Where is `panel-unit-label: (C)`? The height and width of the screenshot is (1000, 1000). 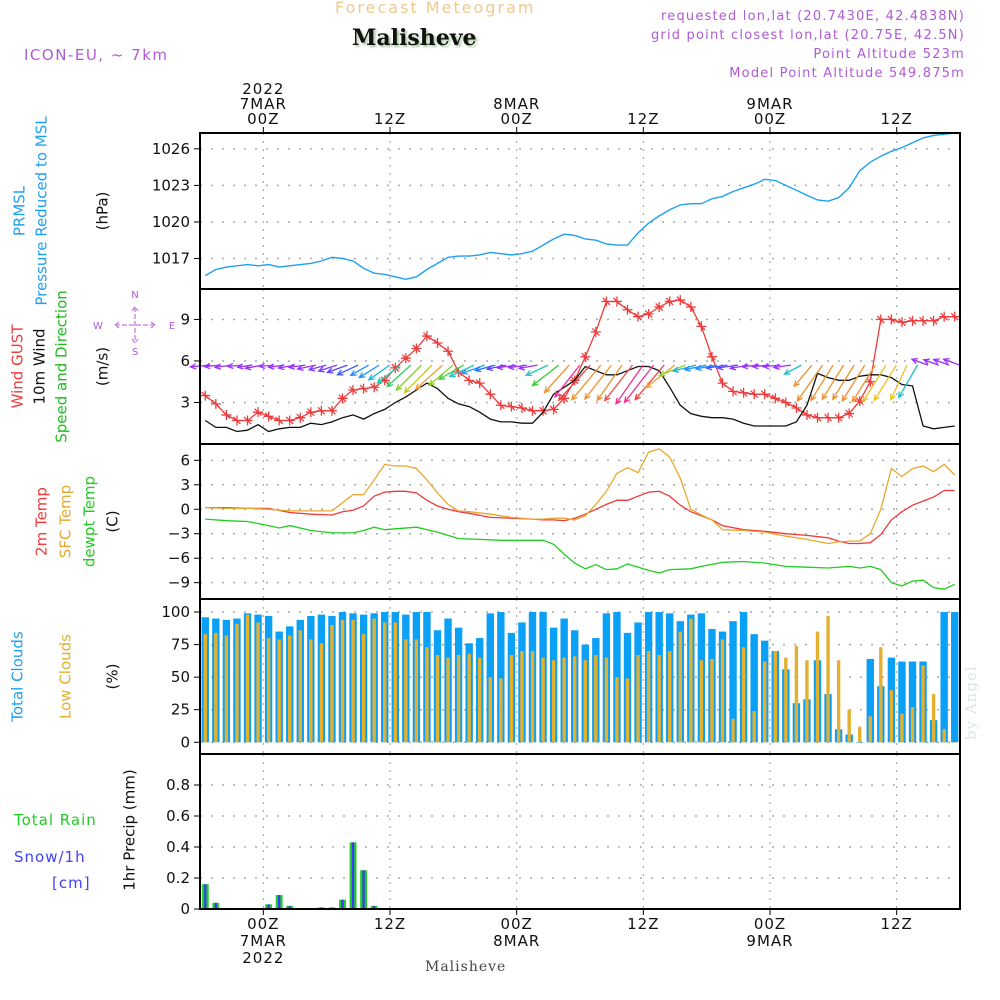 panel-unit-label: (C) is located at coordinates (113, 521).